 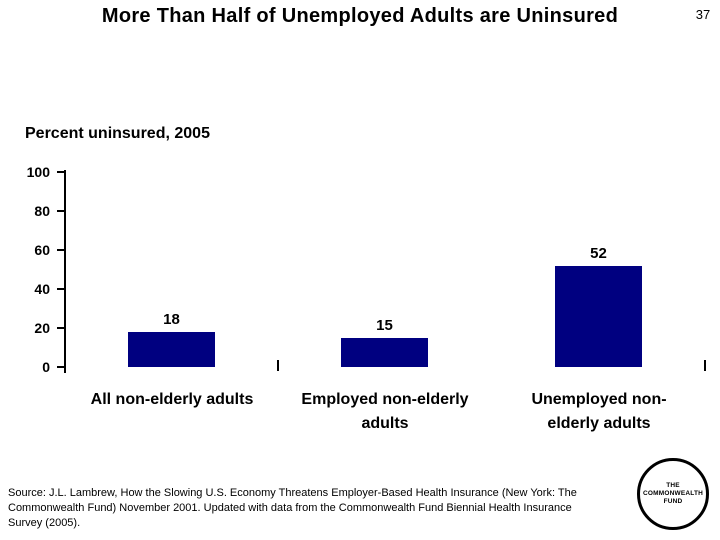 I want to click on category-label-line: Employed non-elderly, so click(x=385, y=399).